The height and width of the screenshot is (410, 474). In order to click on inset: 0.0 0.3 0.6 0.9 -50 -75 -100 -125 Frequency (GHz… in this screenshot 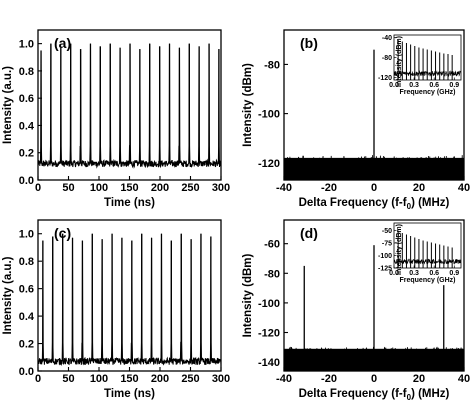, I will do `click(420, 253)`.